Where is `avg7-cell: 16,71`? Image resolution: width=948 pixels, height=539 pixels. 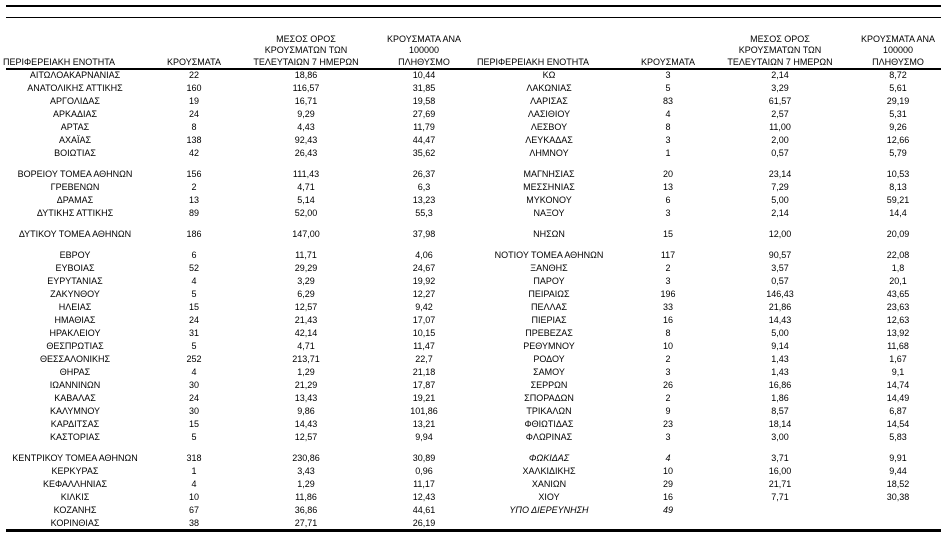
avg7-cell: 16,71 is located at coordinates (306, 101).